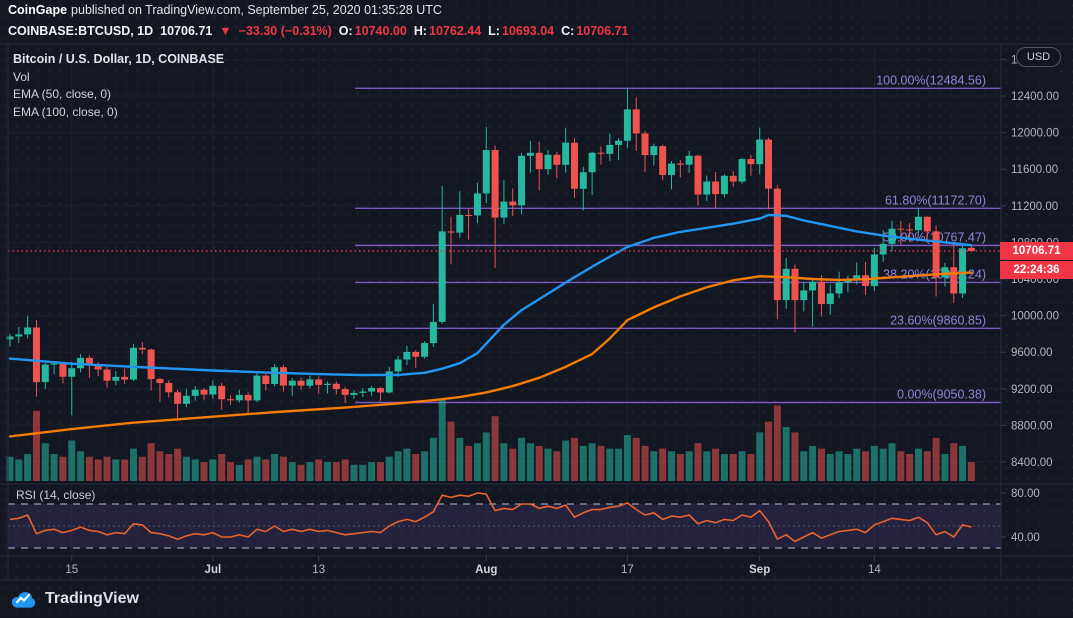 Image resolution: width=1073 pixels, height=618 pixels. Describe the element at coordinates (81, 31) in the screenshot. I see `symbol-name: COINBASE:BTCUSD, 1D` at that location.